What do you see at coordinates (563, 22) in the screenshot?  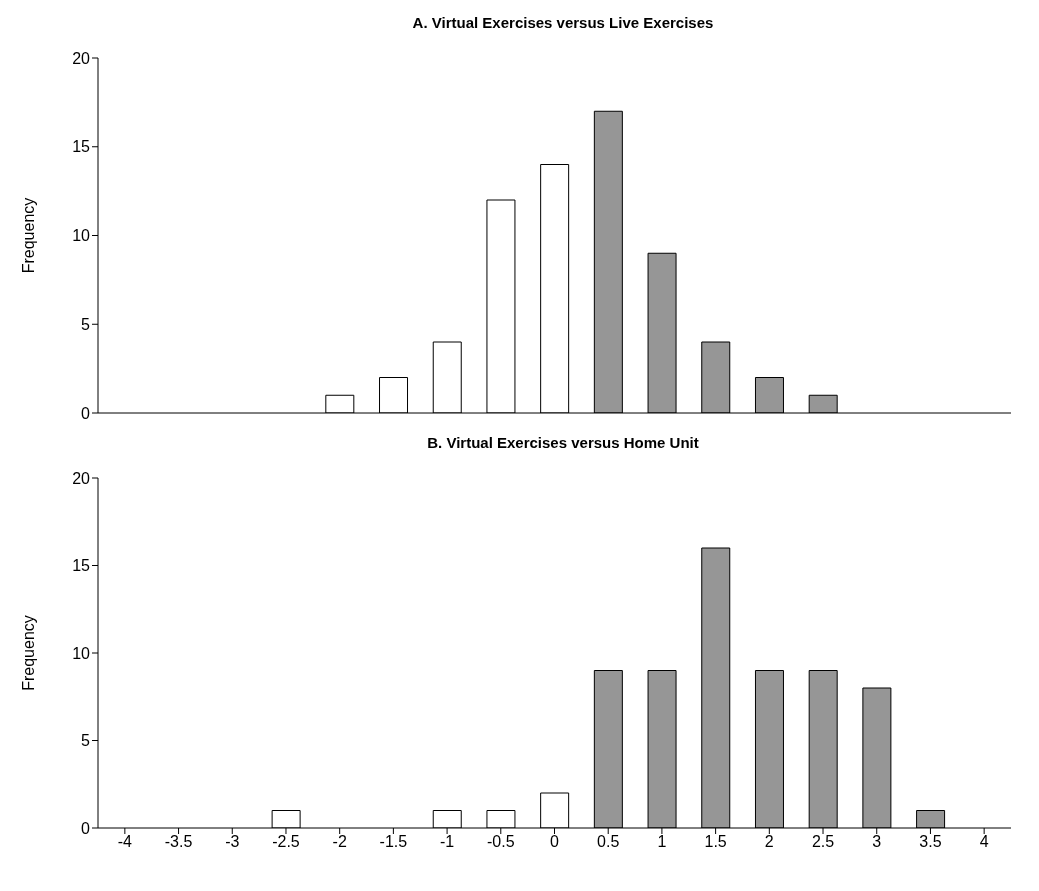 I see `chart-title: A. Virtual Exercises versus Live Exercises` at bounding box center [563, 22].